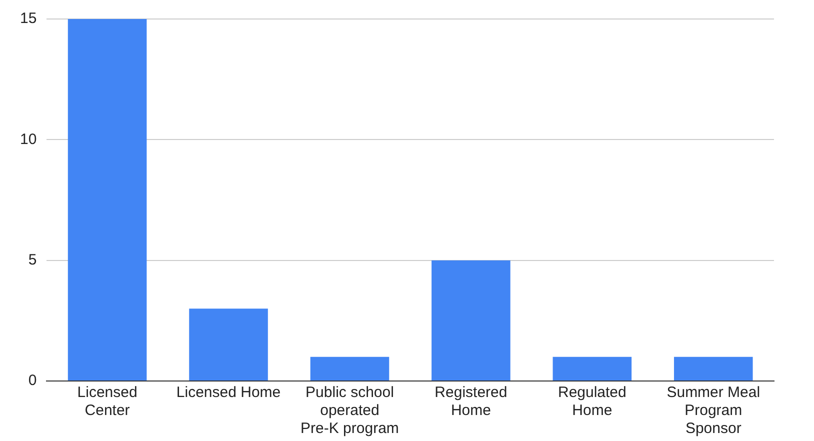  Describe the element at coordinates (107, 402) in the screenshot. I see `x-tick-label: Licensed Center` at that location.